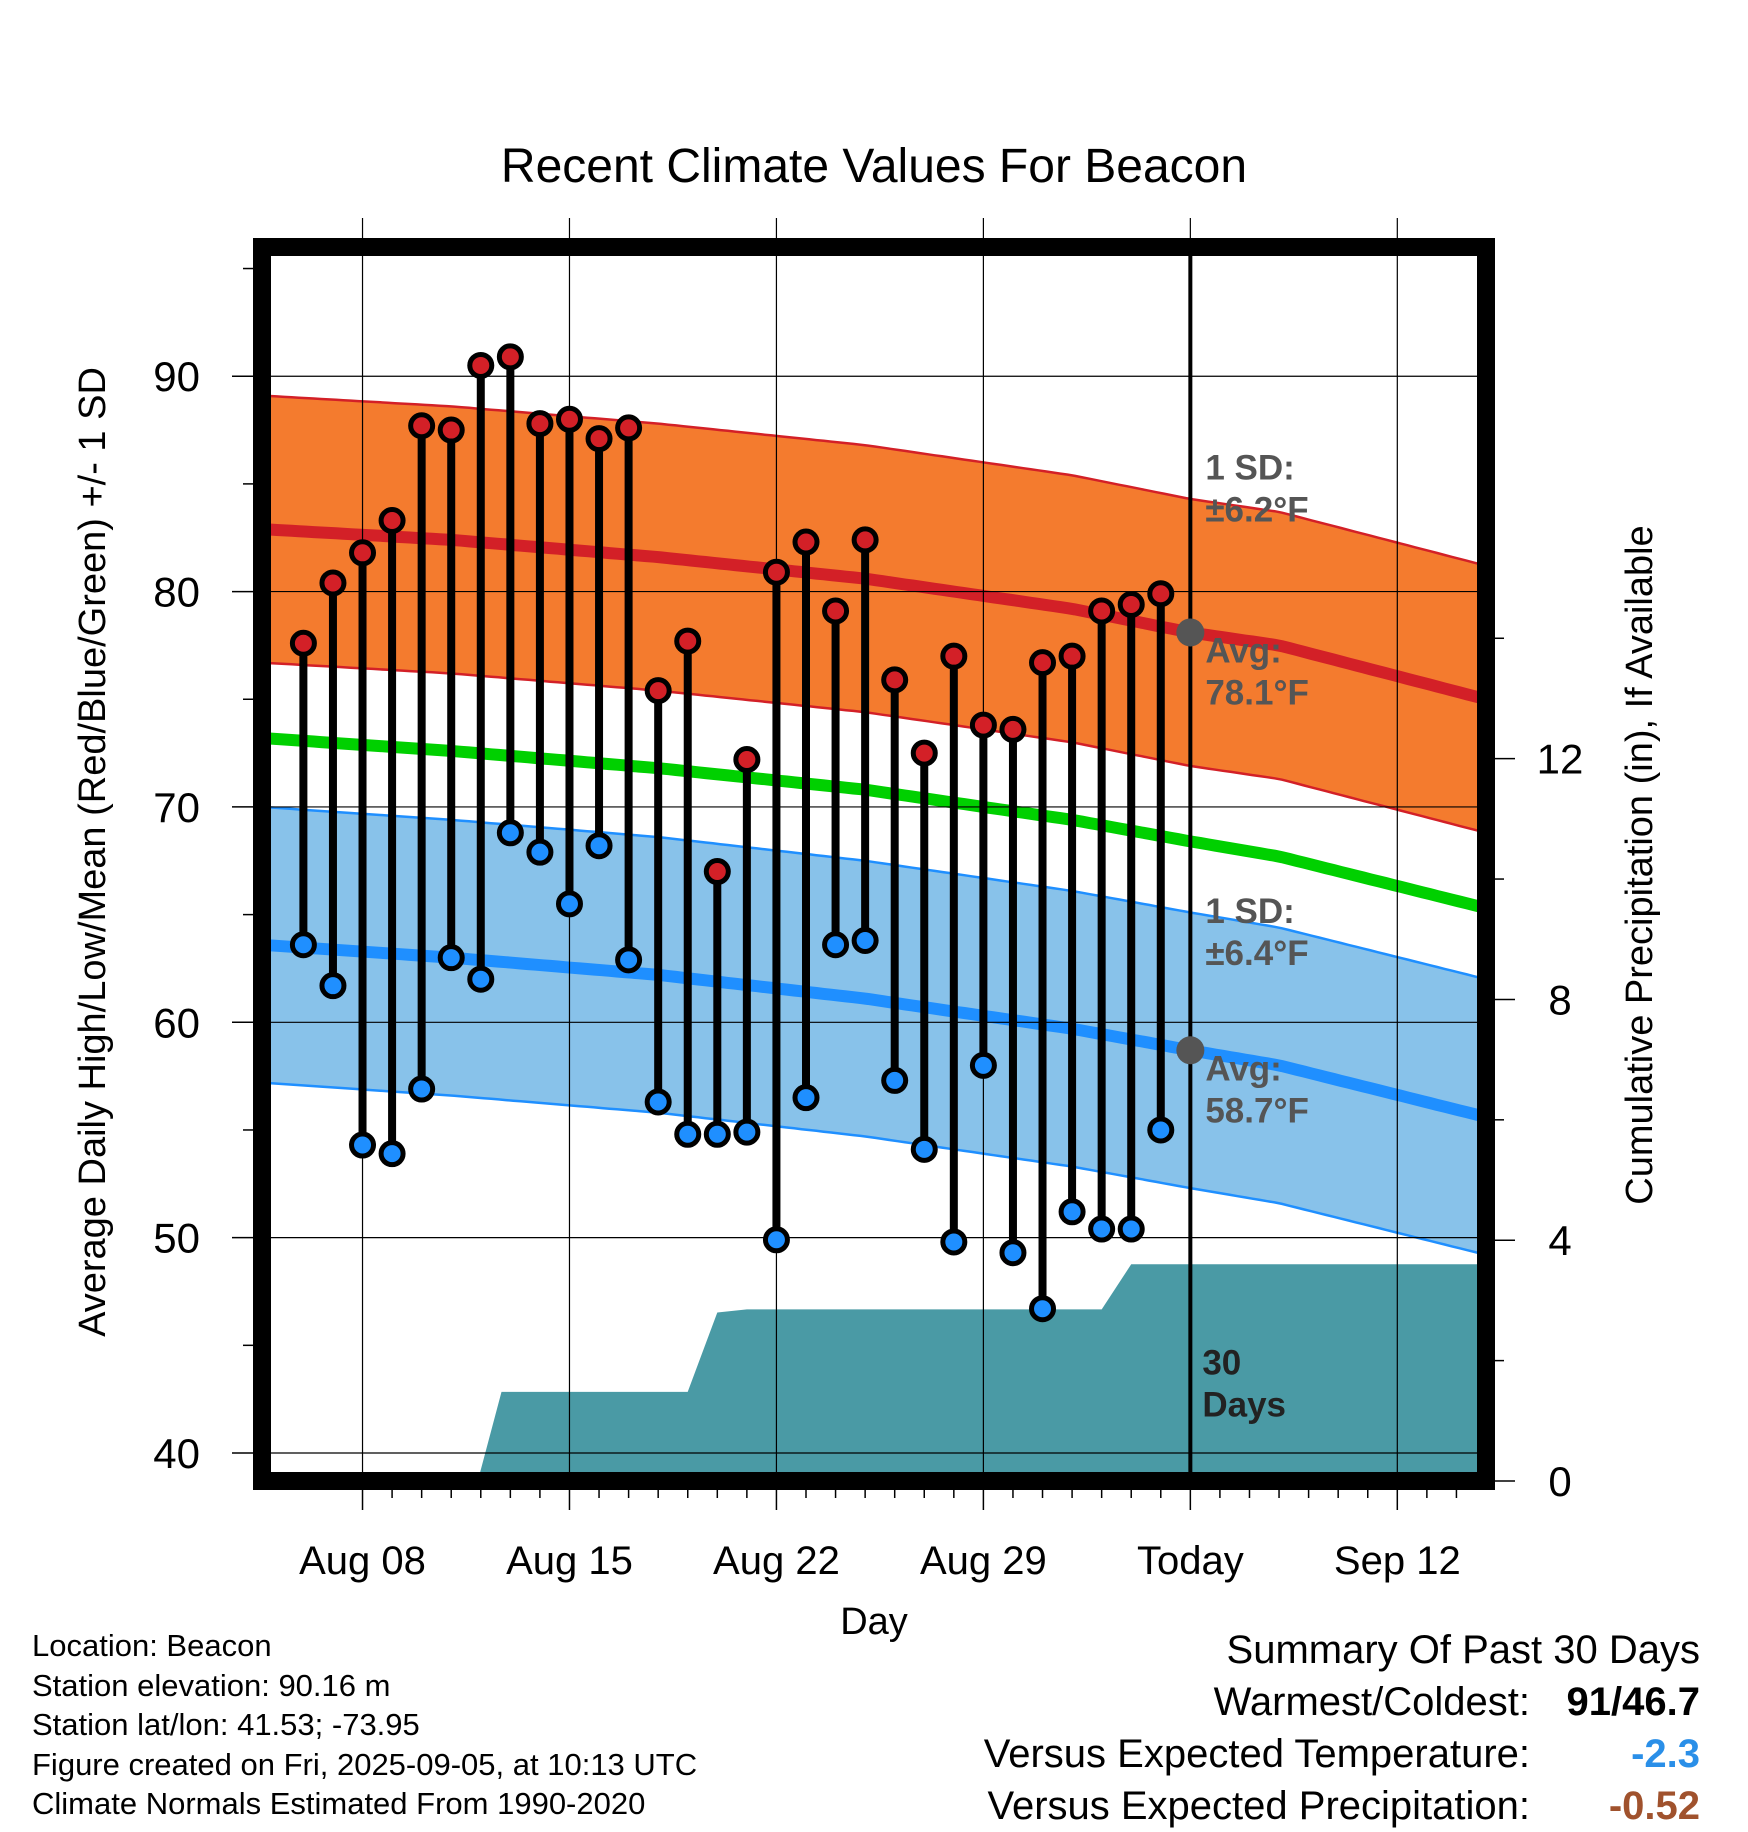  What do you see at coordinates (1257, 1089) in the screenshot?
I see `low-avg-annotation: Avg: 58.7°F` at bounding box center [1257, 1089].